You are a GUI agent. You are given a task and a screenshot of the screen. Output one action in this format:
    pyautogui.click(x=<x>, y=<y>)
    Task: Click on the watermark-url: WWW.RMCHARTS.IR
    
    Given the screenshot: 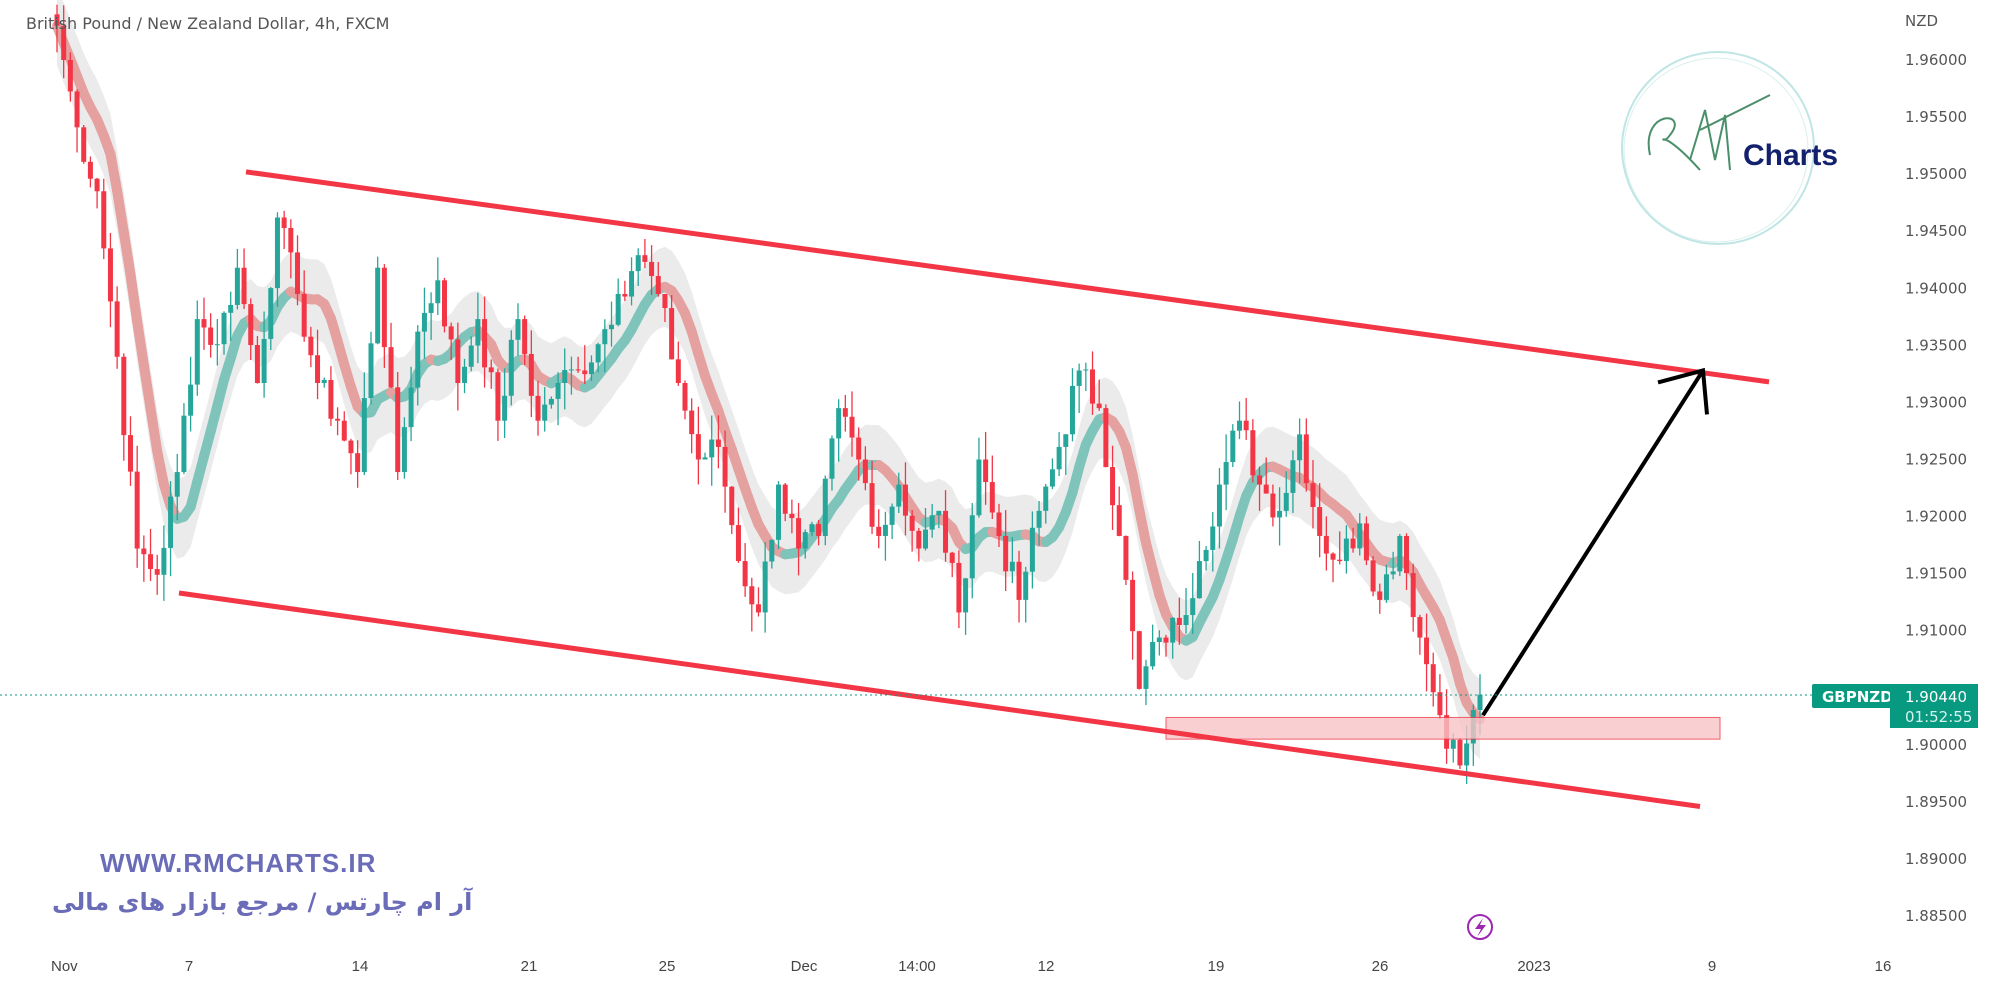 What is the action you would take?
    pyautogui.click(x=238, y=863)
    